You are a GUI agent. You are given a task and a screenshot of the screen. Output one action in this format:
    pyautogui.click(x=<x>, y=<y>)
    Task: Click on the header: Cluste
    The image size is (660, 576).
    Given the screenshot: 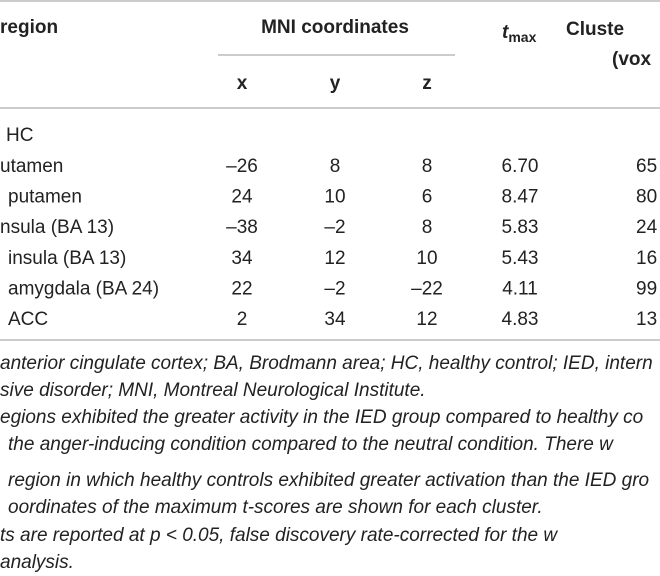 What is the action you would take?
    pyautogui.click(x=595, y=29)
    